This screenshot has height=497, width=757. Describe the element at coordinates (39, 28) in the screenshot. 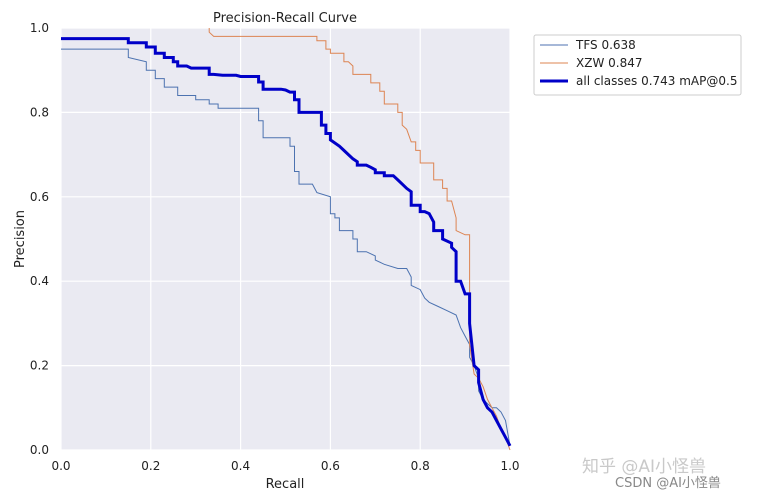

I see `y-tick-label: 1.0` at that location.